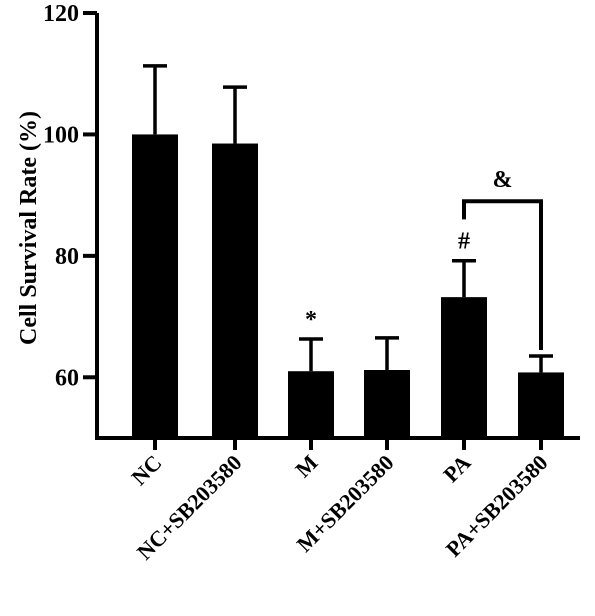  Describe the element at coordinates (235, 291) in the screenshot. I see `bar-nc-sb203580` at that location.